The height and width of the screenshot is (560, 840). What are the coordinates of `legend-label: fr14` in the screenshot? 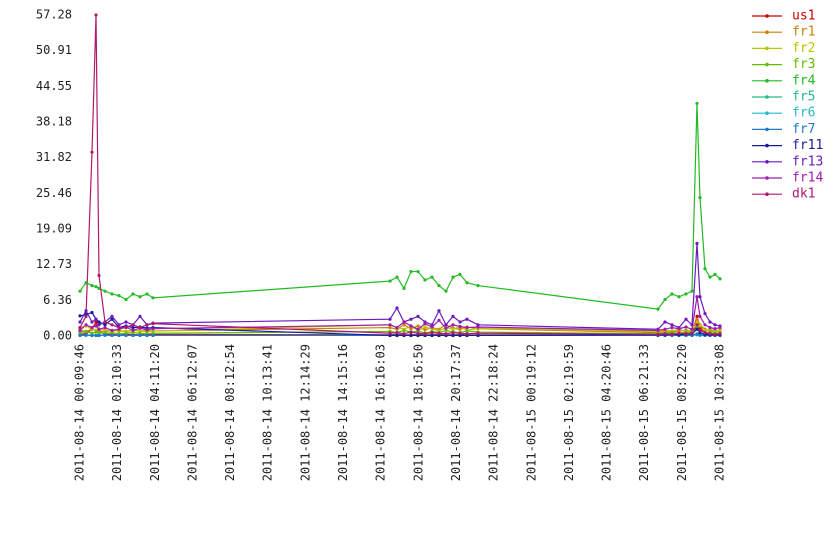 It's located at (807, 178).